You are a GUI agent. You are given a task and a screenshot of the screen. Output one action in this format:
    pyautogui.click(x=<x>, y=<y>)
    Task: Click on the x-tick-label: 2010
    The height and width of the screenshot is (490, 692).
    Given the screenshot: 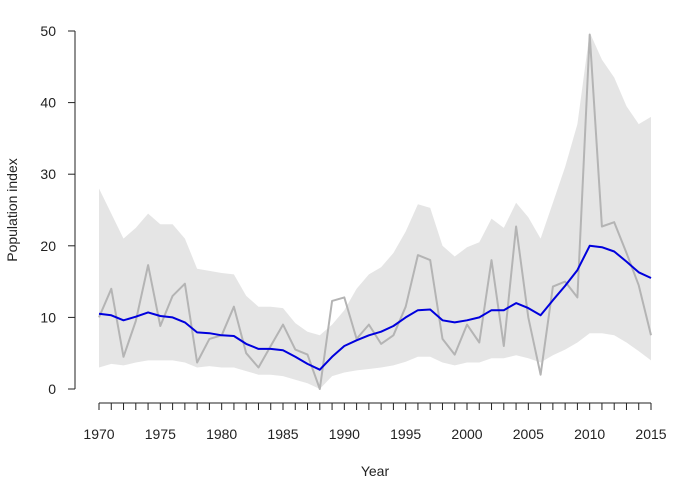 What is the action you would take?
    pyautogui.click(x=589, y=434)
    